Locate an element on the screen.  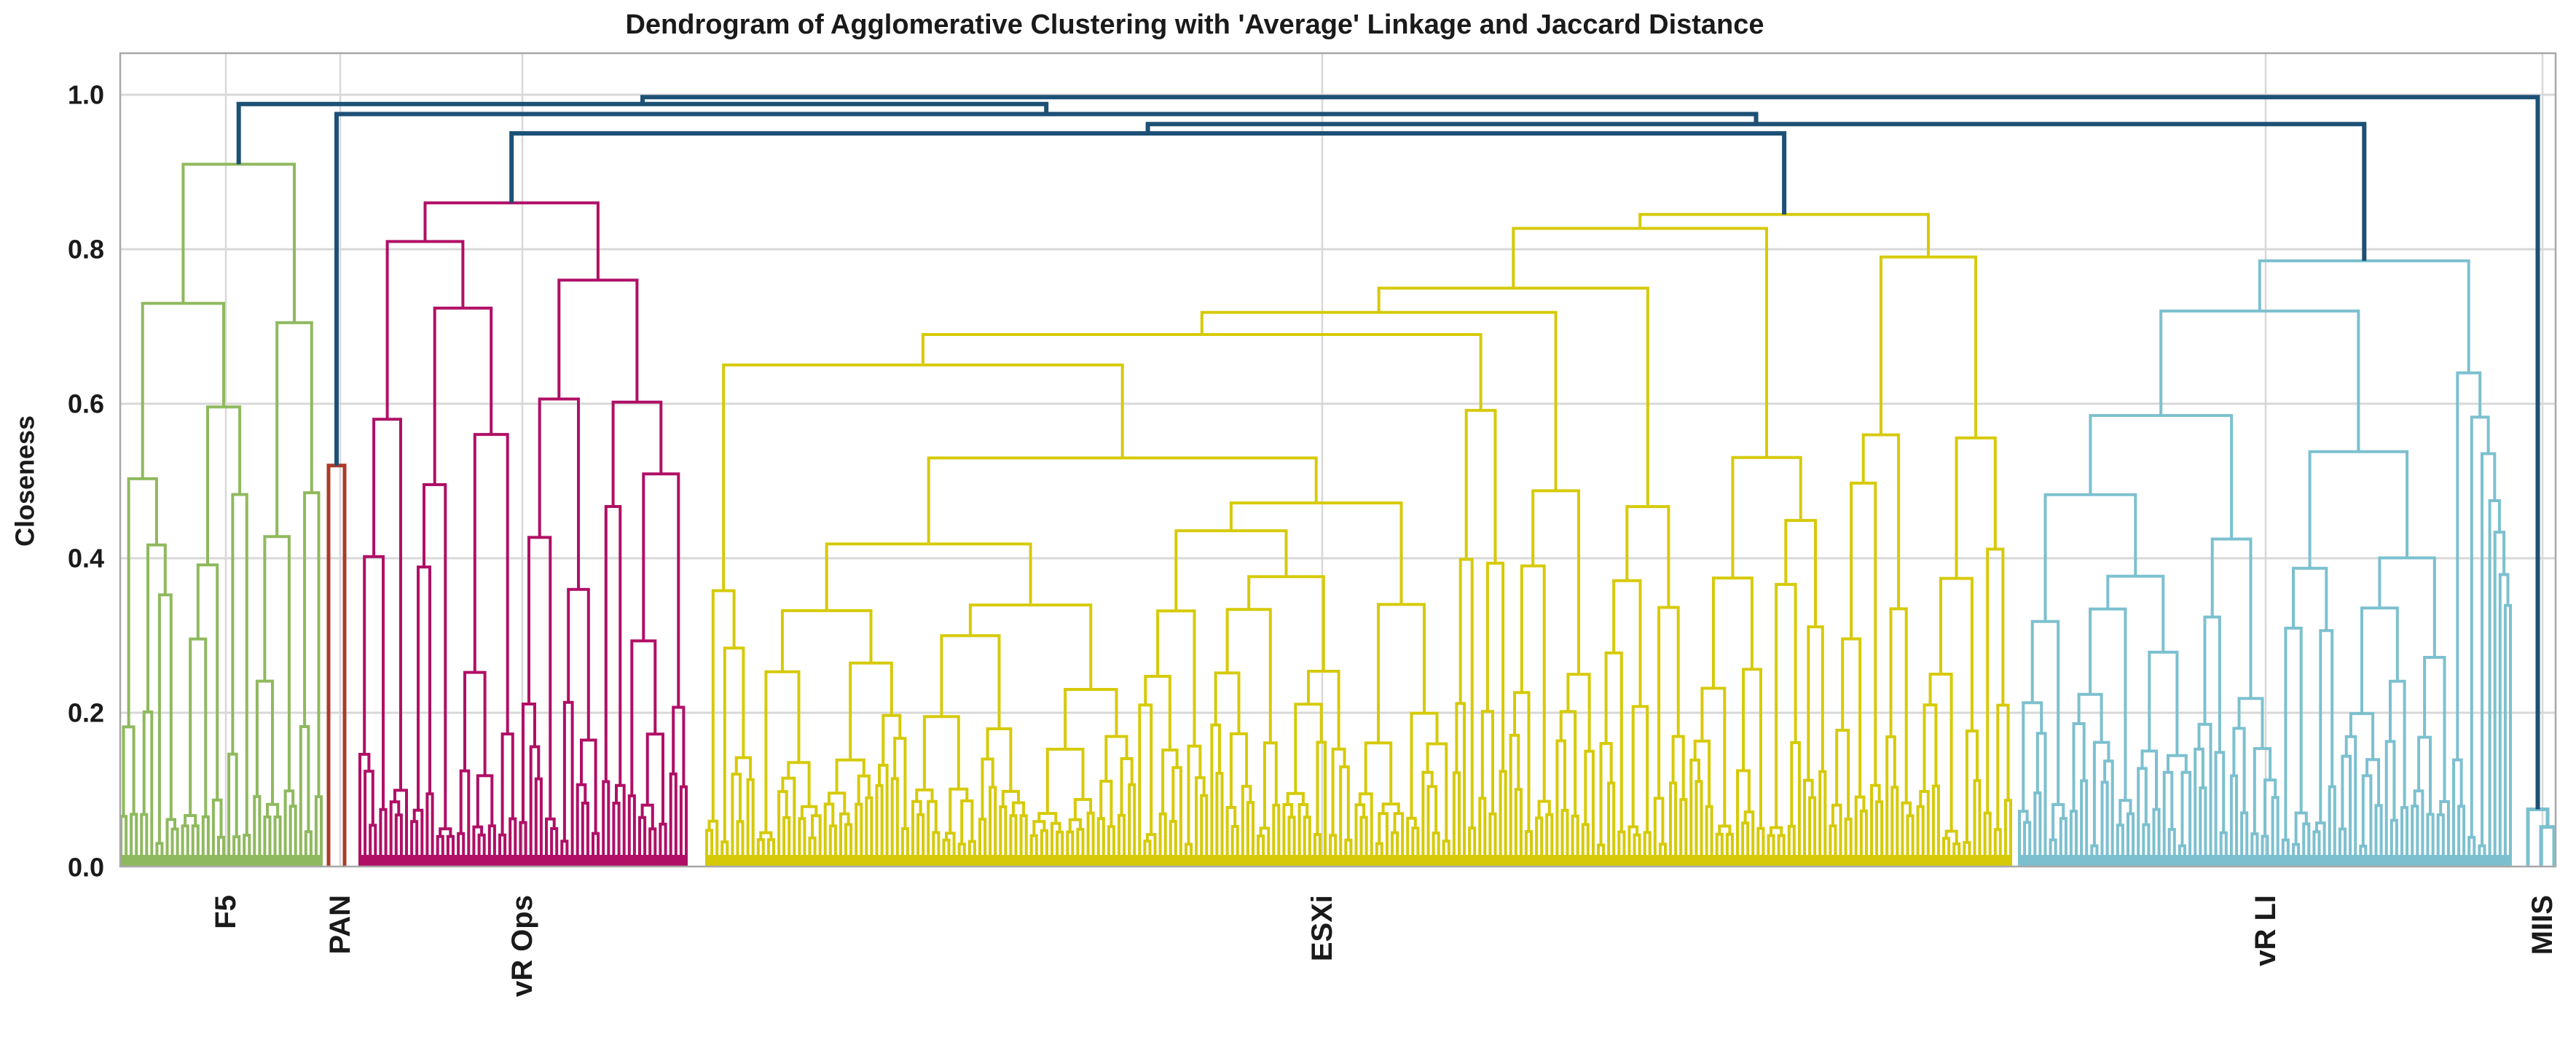
cluster-label: vR LI is located at coordinates (2266, 930).